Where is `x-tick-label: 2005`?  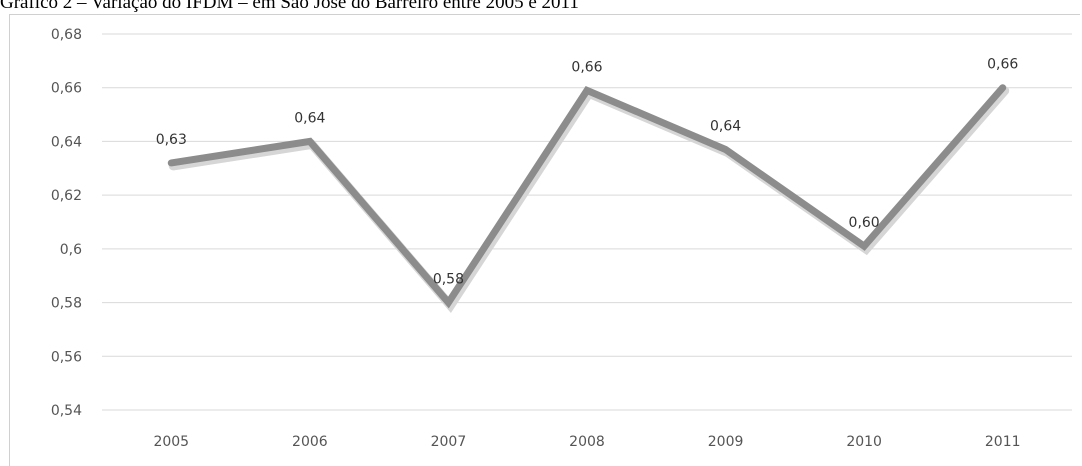
x-tick-label: 2005 is located at coordinates (171, 442).